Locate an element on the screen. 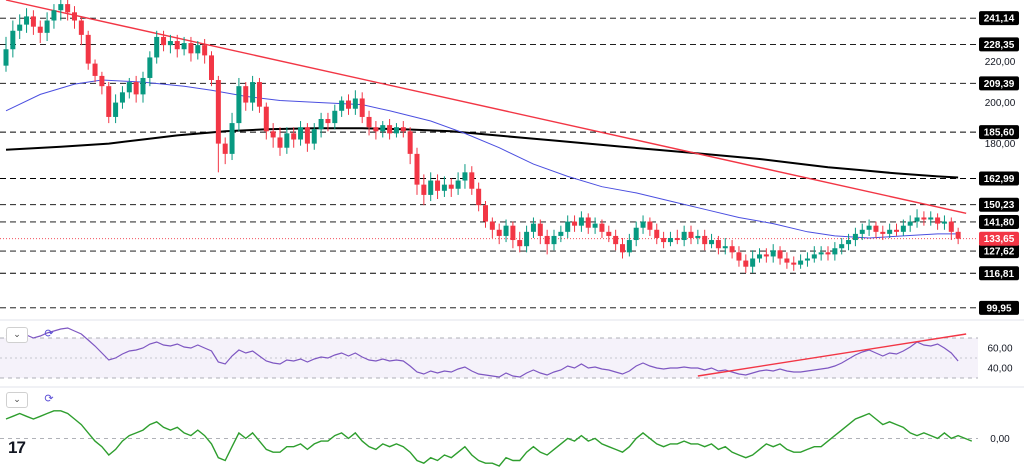  price-level-tag: 141,80 is located at coordinates (999, 221).